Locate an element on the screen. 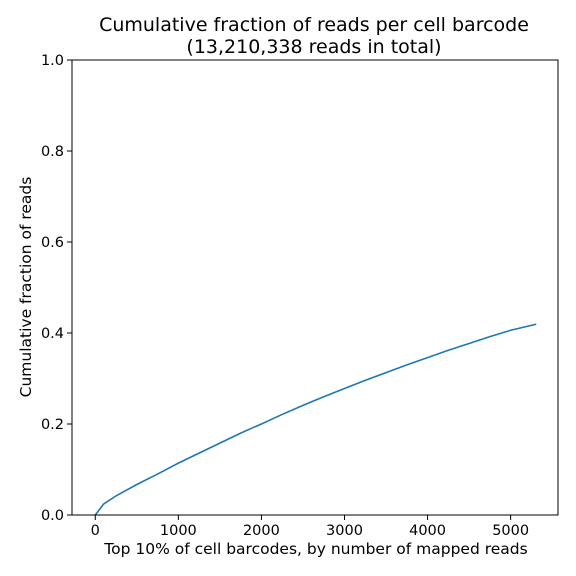 Image resolution: width=576 pixels, height=576 pixels. x-tick-label: 0 is located at coordinates (95, 531).